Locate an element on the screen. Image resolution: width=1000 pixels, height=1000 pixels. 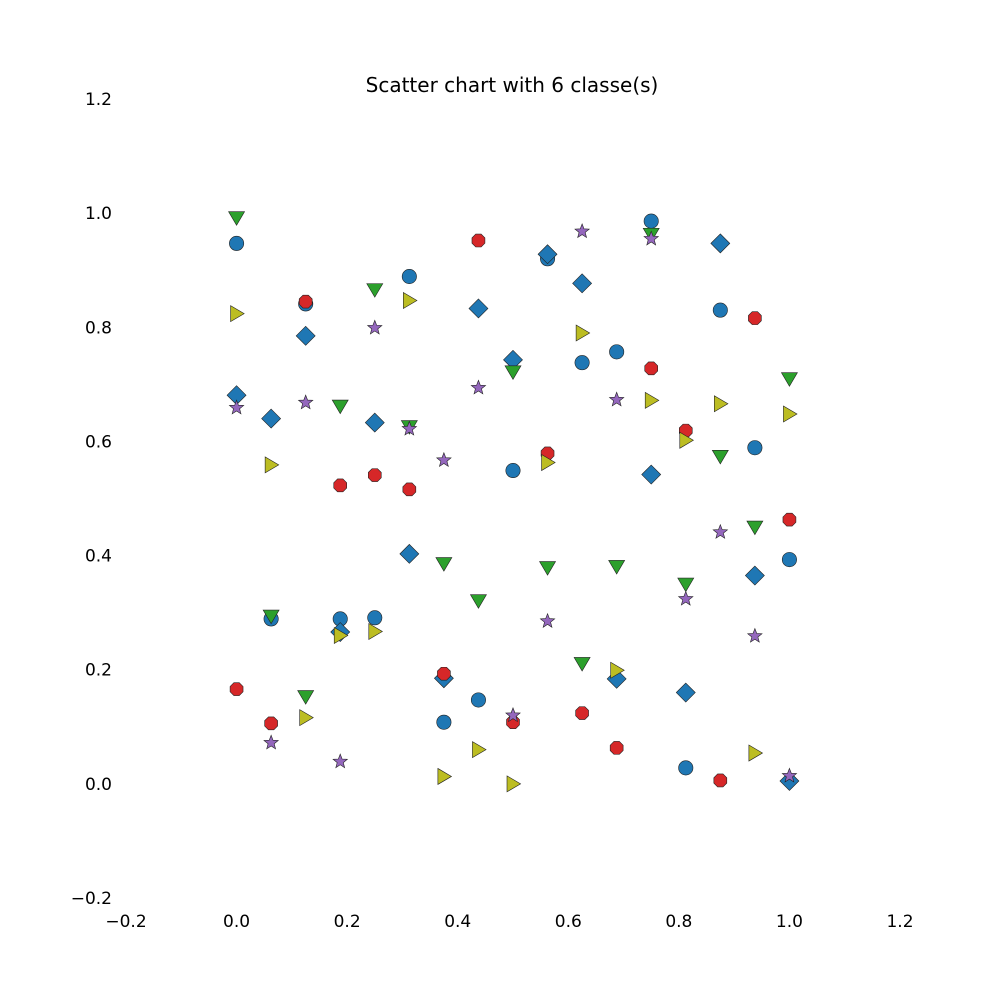
y-tick-label: 0.6 is located at coordinates (98, 442).